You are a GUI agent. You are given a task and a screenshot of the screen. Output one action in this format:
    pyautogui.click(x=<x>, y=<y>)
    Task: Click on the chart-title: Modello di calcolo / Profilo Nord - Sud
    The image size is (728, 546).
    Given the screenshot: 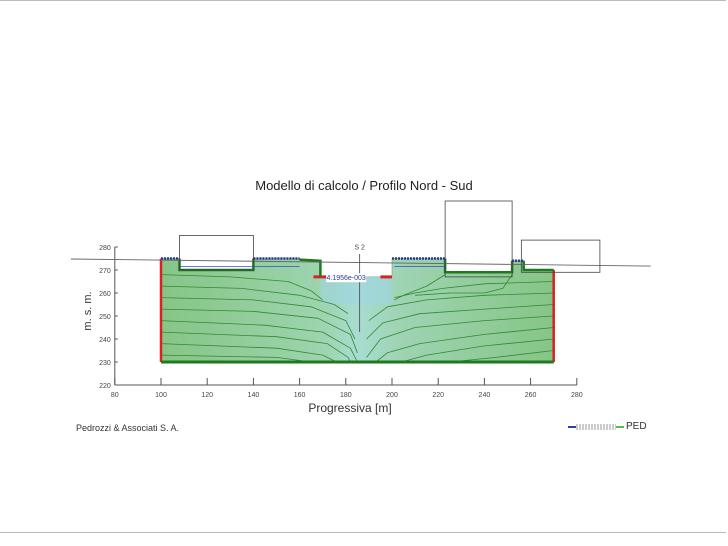 What is the action you would take?
    pyautogui.click(x=364, y=185)
    